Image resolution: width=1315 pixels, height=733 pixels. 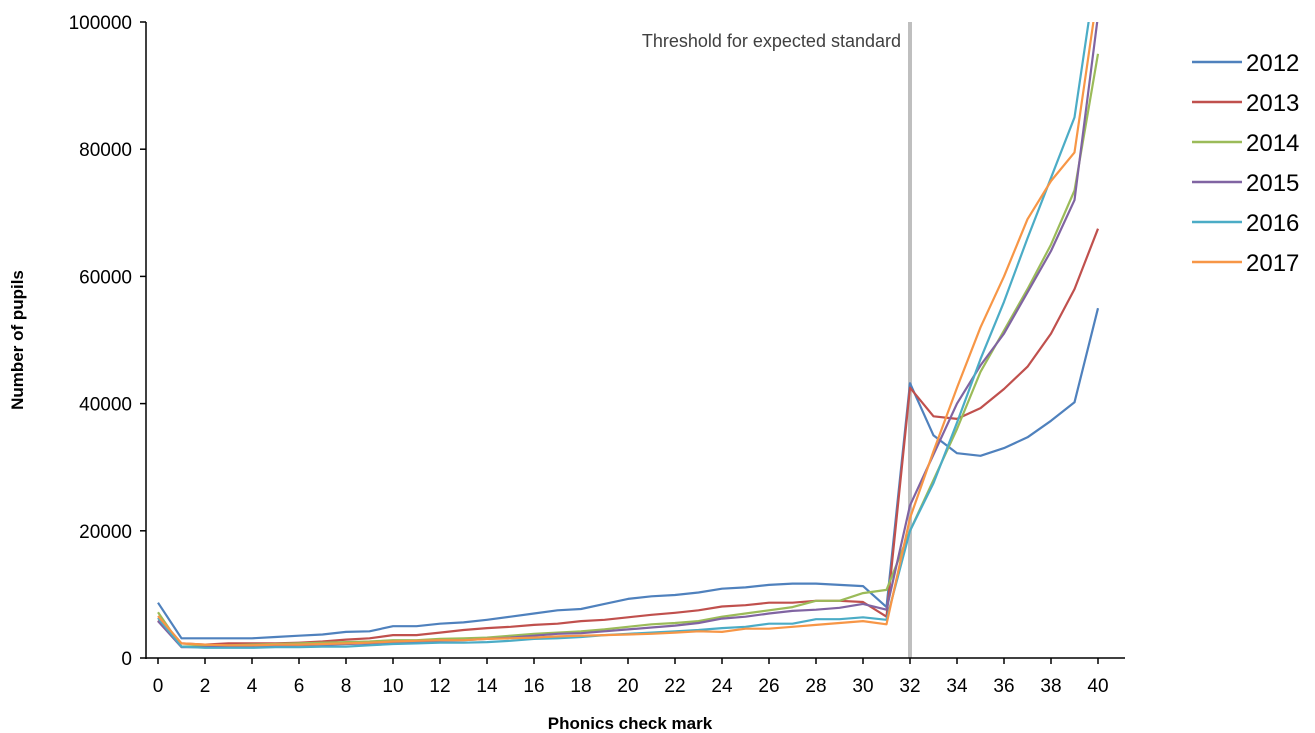 I want to click on x-tick-label: 2, so click(x=205, y=686).